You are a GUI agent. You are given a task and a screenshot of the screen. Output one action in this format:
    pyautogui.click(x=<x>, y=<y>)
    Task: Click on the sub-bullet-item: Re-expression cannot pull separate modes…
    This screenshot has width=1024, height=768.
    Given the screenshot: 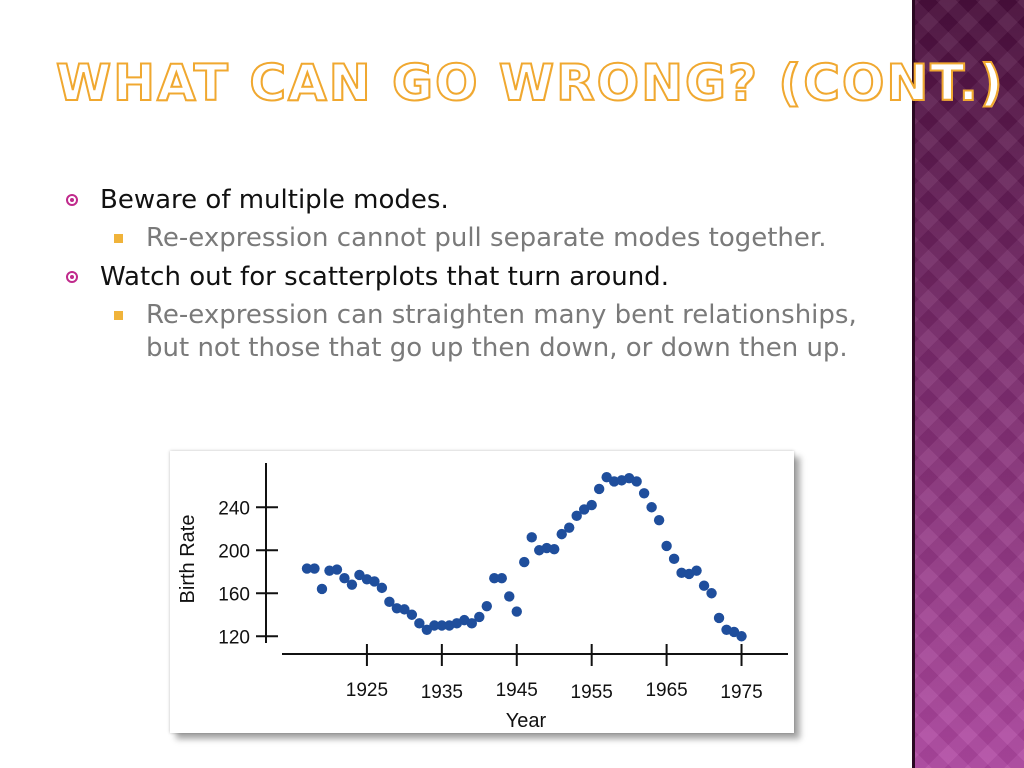 What is the action you would take?
    pyautogui.click(x=495, y=238)
    